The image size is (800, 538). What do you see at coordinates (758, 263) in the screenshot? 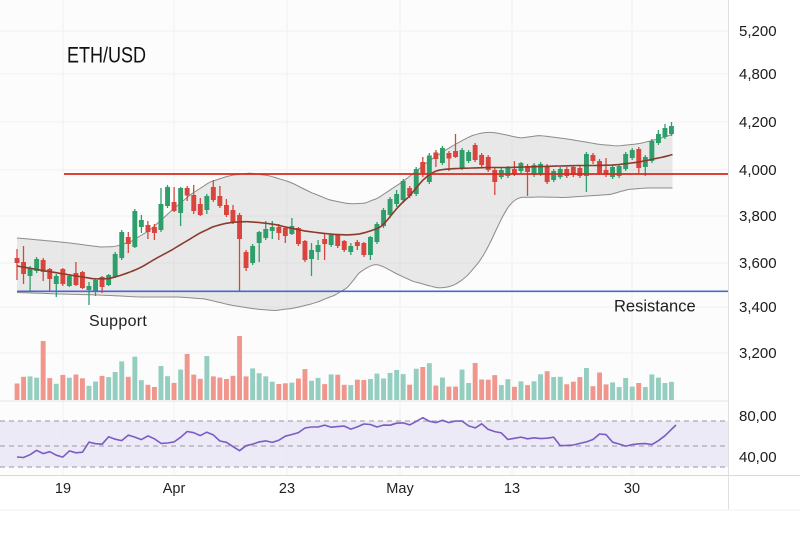
I see `svg-text: 3,600` at bounding box center [758, 263].